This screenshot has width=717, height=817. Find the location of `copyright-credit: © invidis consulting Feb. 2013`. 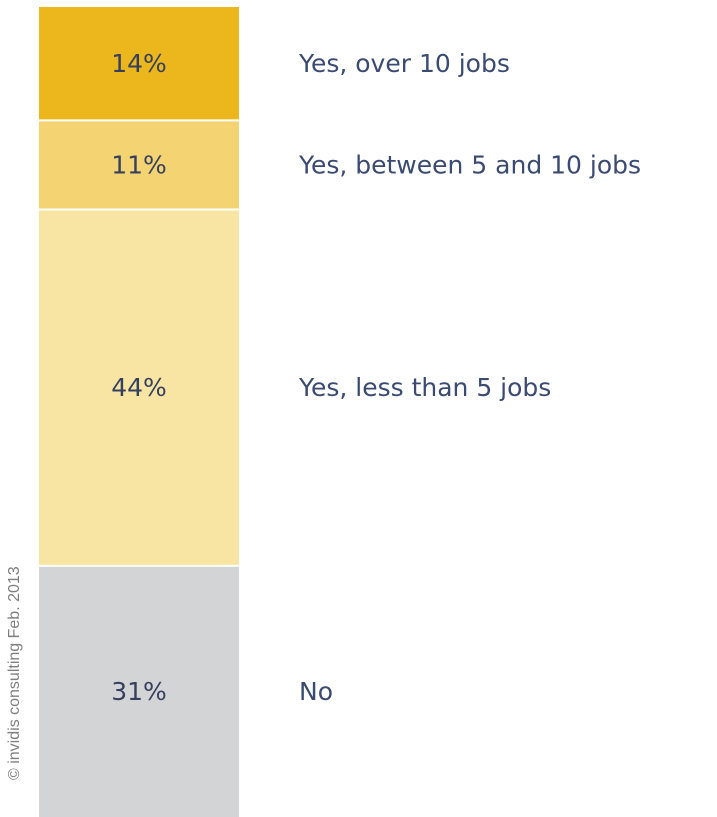

copyright-credit: © invidis consulting Feb. 2013 is located at coordinates (14, 673).